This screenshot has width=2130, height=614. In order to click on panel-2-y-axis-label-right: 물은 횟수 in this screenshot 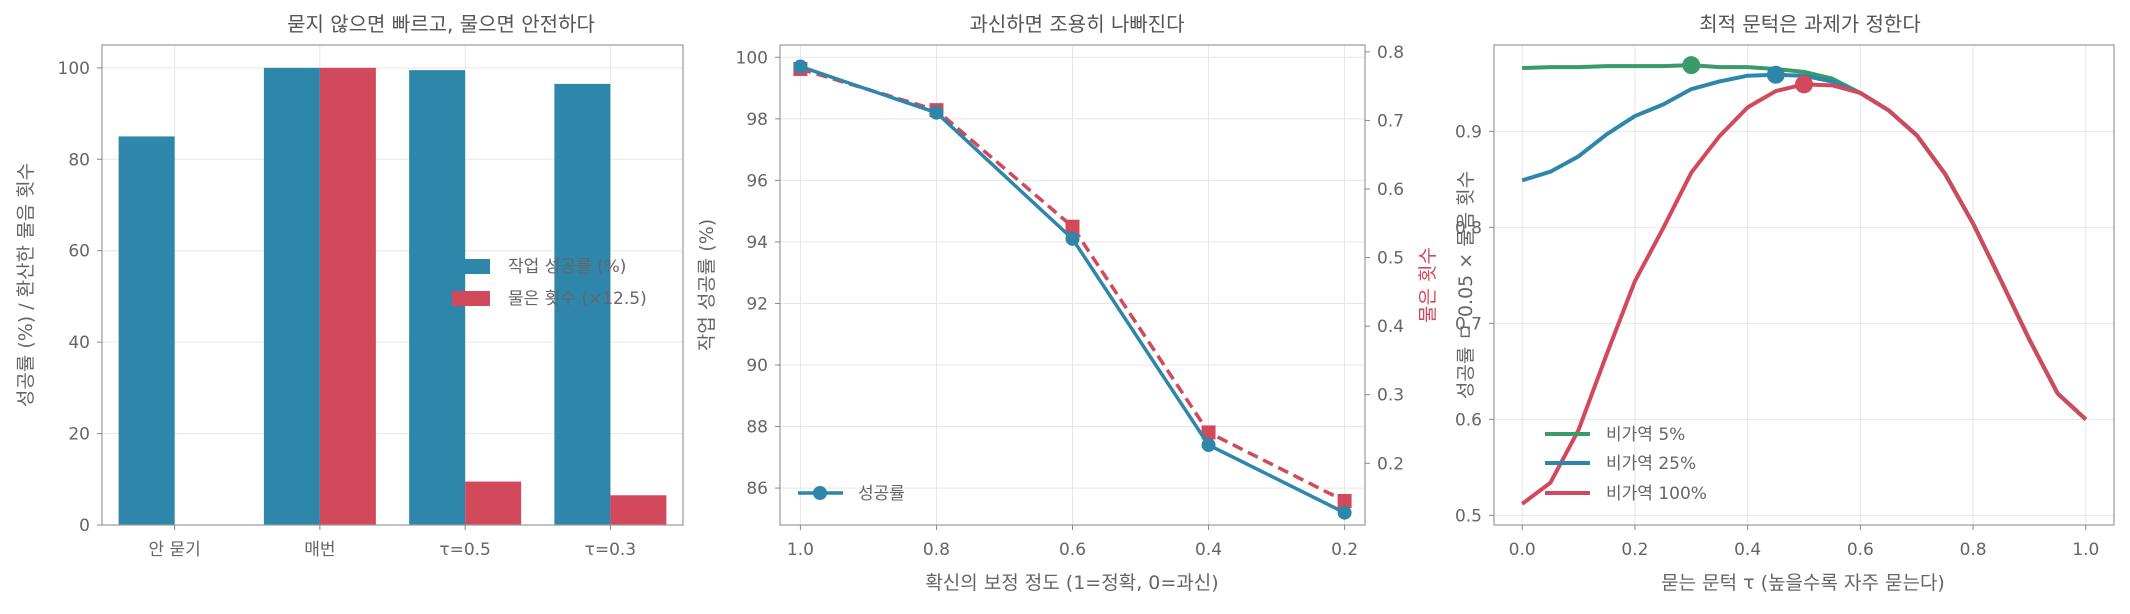, I will do `click(1428, 285)`.